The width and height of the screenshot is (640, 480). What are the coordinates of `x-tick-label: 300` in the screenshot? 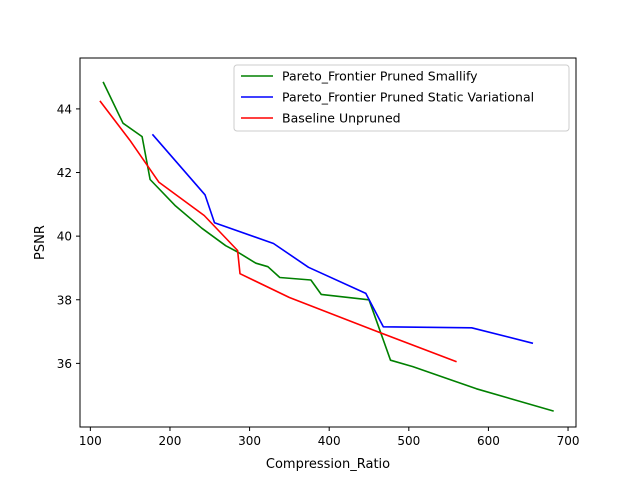 It's located at (249, 441).